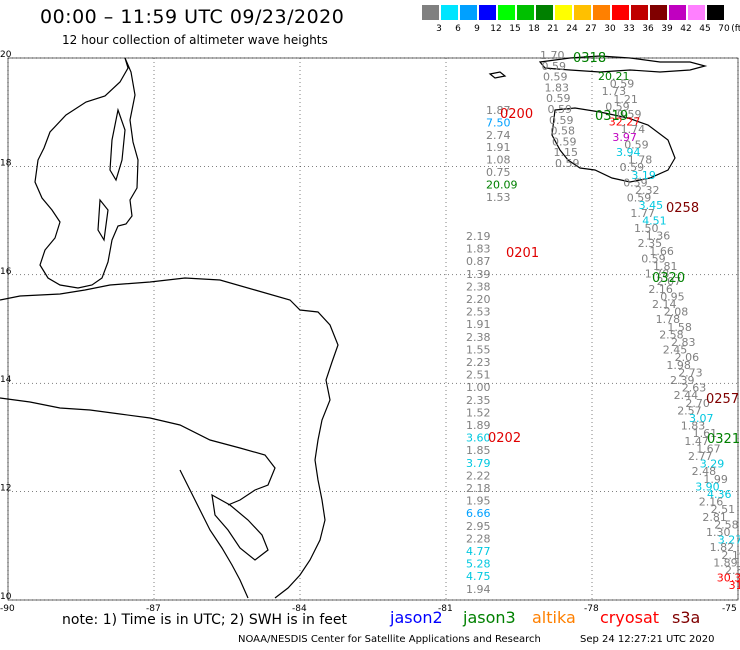 The width and height of the screenshot is (740, 650). What do you see at coordinates (643, 175) in the screenshot?
I see `wave-height-reading: 3.19` at bounding box center [643, 175].